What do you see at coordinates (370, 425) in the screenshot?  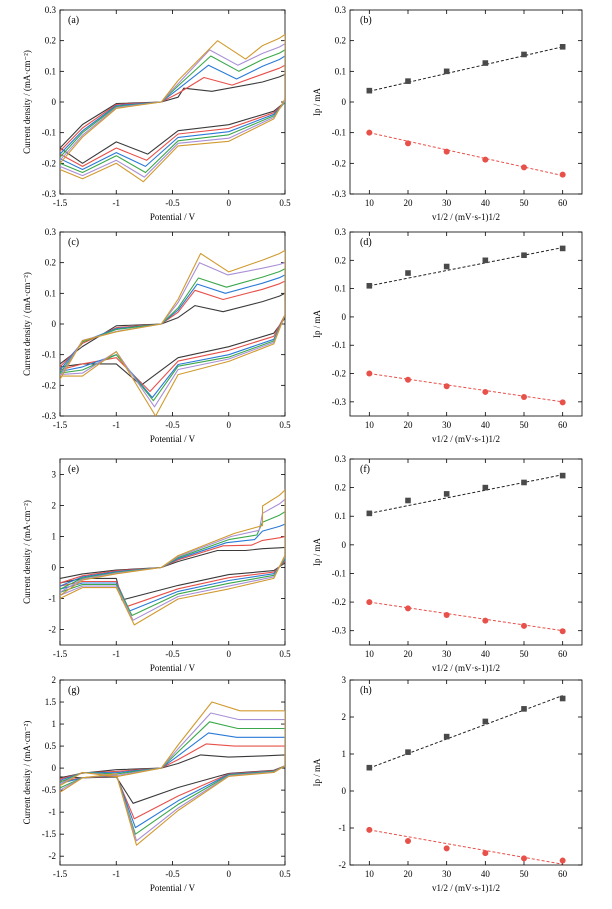 I see `x-tick-label: 10` at bounding box center [370, 425].